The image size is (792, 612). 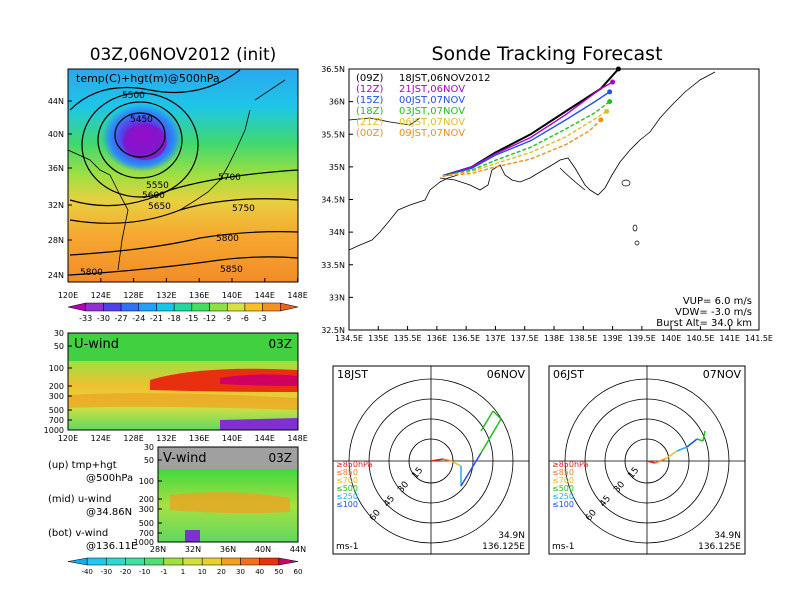 What do you see at coordinates (183, 572) in the screenshot?
I see `colorbar-label: 1` at bounding box center [183, 572].